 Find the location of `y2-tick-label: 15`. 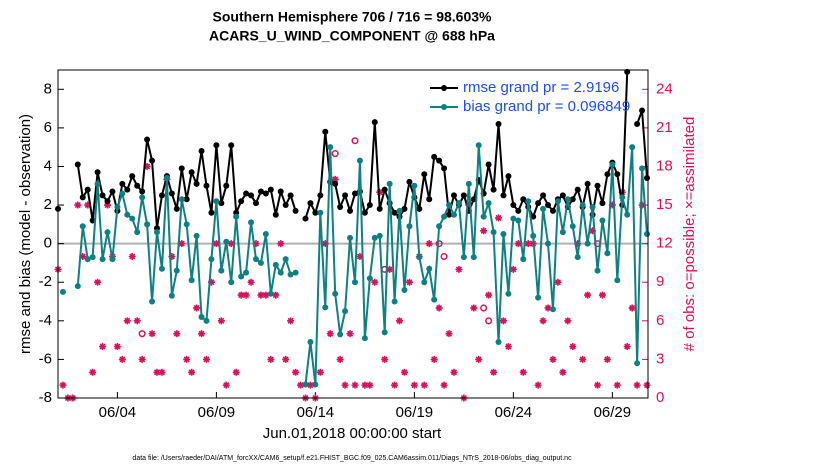

y2-tick-label: 15 is located at coordinates (664, 204).